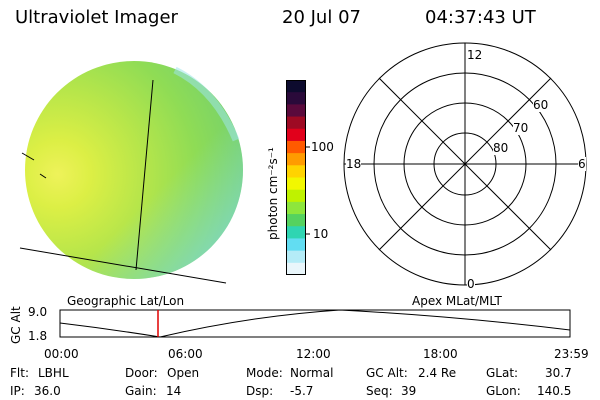  I want to click on altitude-min-label: 1.8, so click(37, 336).